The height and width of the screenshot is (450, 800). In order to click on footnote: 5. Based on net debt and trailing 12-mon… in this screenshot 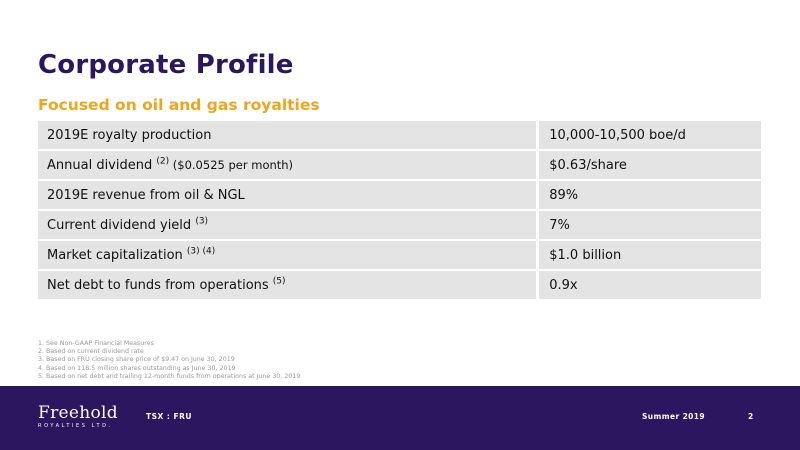, I will do `click(169, 376)`.